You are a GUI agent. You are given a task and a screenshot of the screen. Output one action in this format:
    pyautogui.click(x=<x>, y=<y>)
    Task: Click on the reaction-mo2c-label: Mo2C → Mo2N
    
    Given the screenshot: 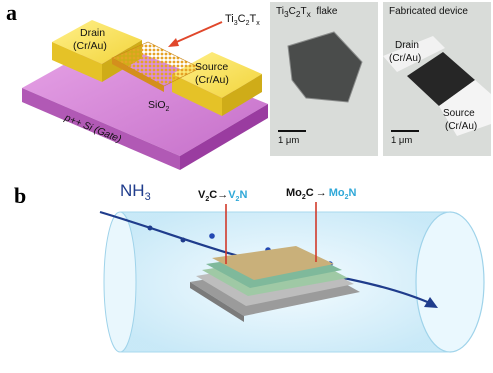 What is the action you would take?
    pyautogui.click(x=321, y=194)
    